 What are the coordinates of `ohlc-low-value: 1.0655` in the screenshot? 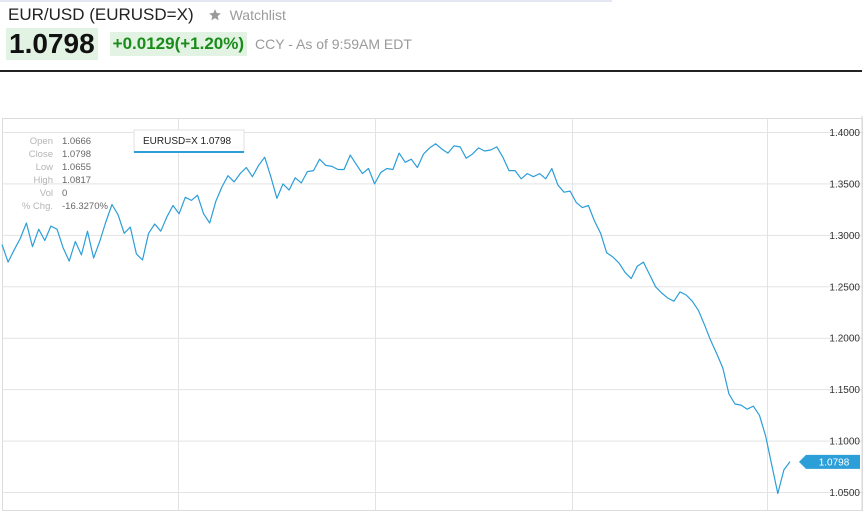 It's located at (76, 167).